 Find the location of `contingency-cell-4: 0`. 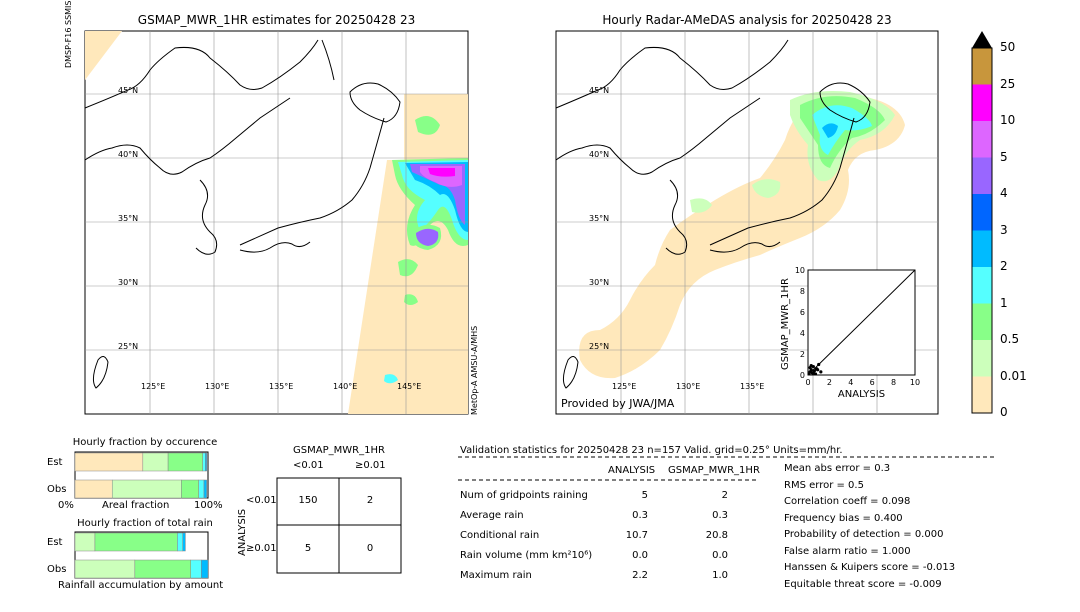

contingency-cell-4: 0 is located at coordinates (370, 548).